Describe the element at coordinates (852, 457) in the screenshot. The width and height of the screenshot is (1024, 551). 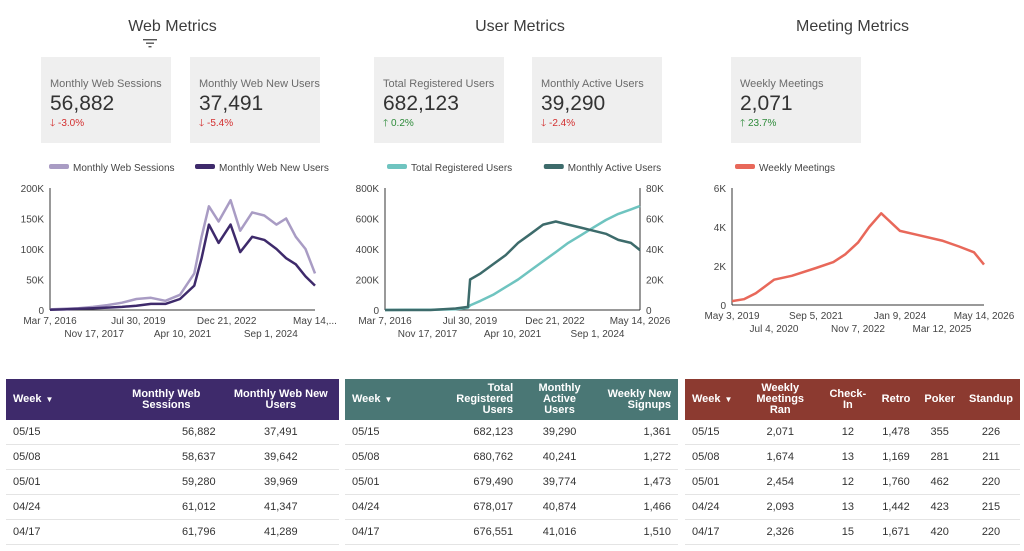
I see `table-row: 05/08 1,674 13 1,169 281 211` at that location.